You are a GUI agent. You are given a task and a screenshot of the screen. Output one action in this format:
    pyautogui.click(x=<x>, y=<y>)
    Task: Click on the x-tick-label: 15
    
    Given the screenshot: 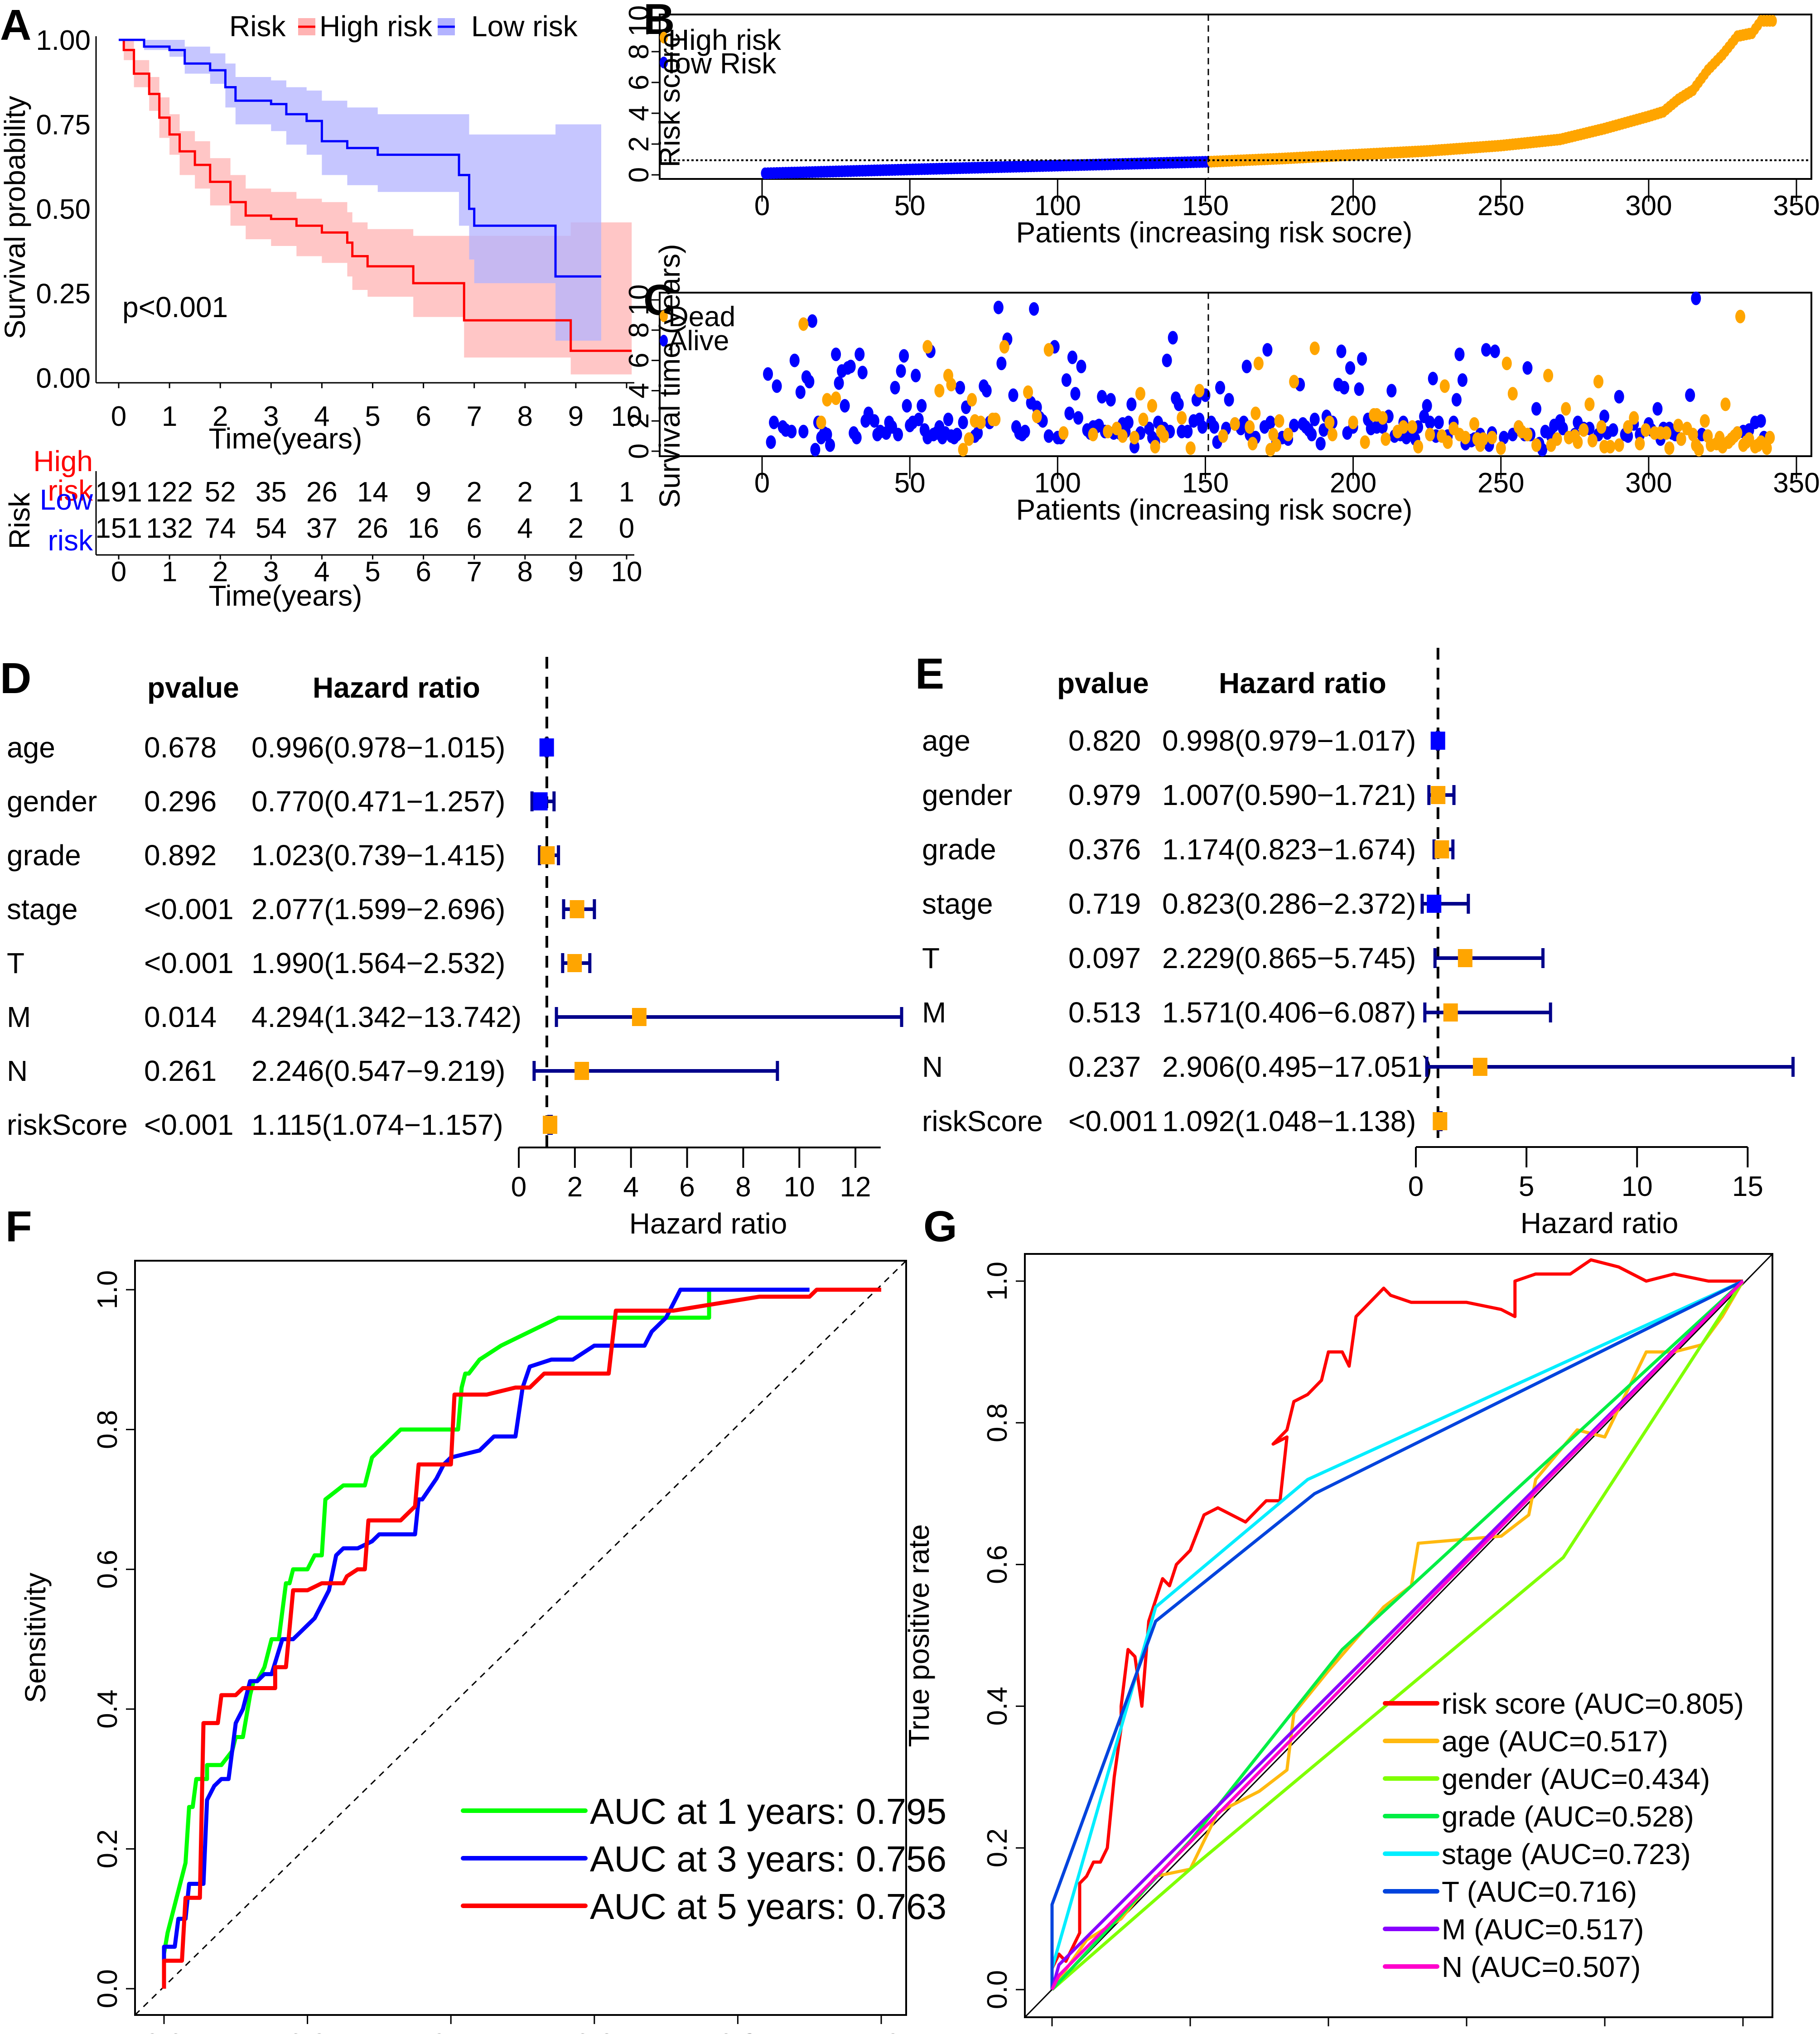 What is the action you would take?
    pyautogui.click(x=1748, y=1186)
    